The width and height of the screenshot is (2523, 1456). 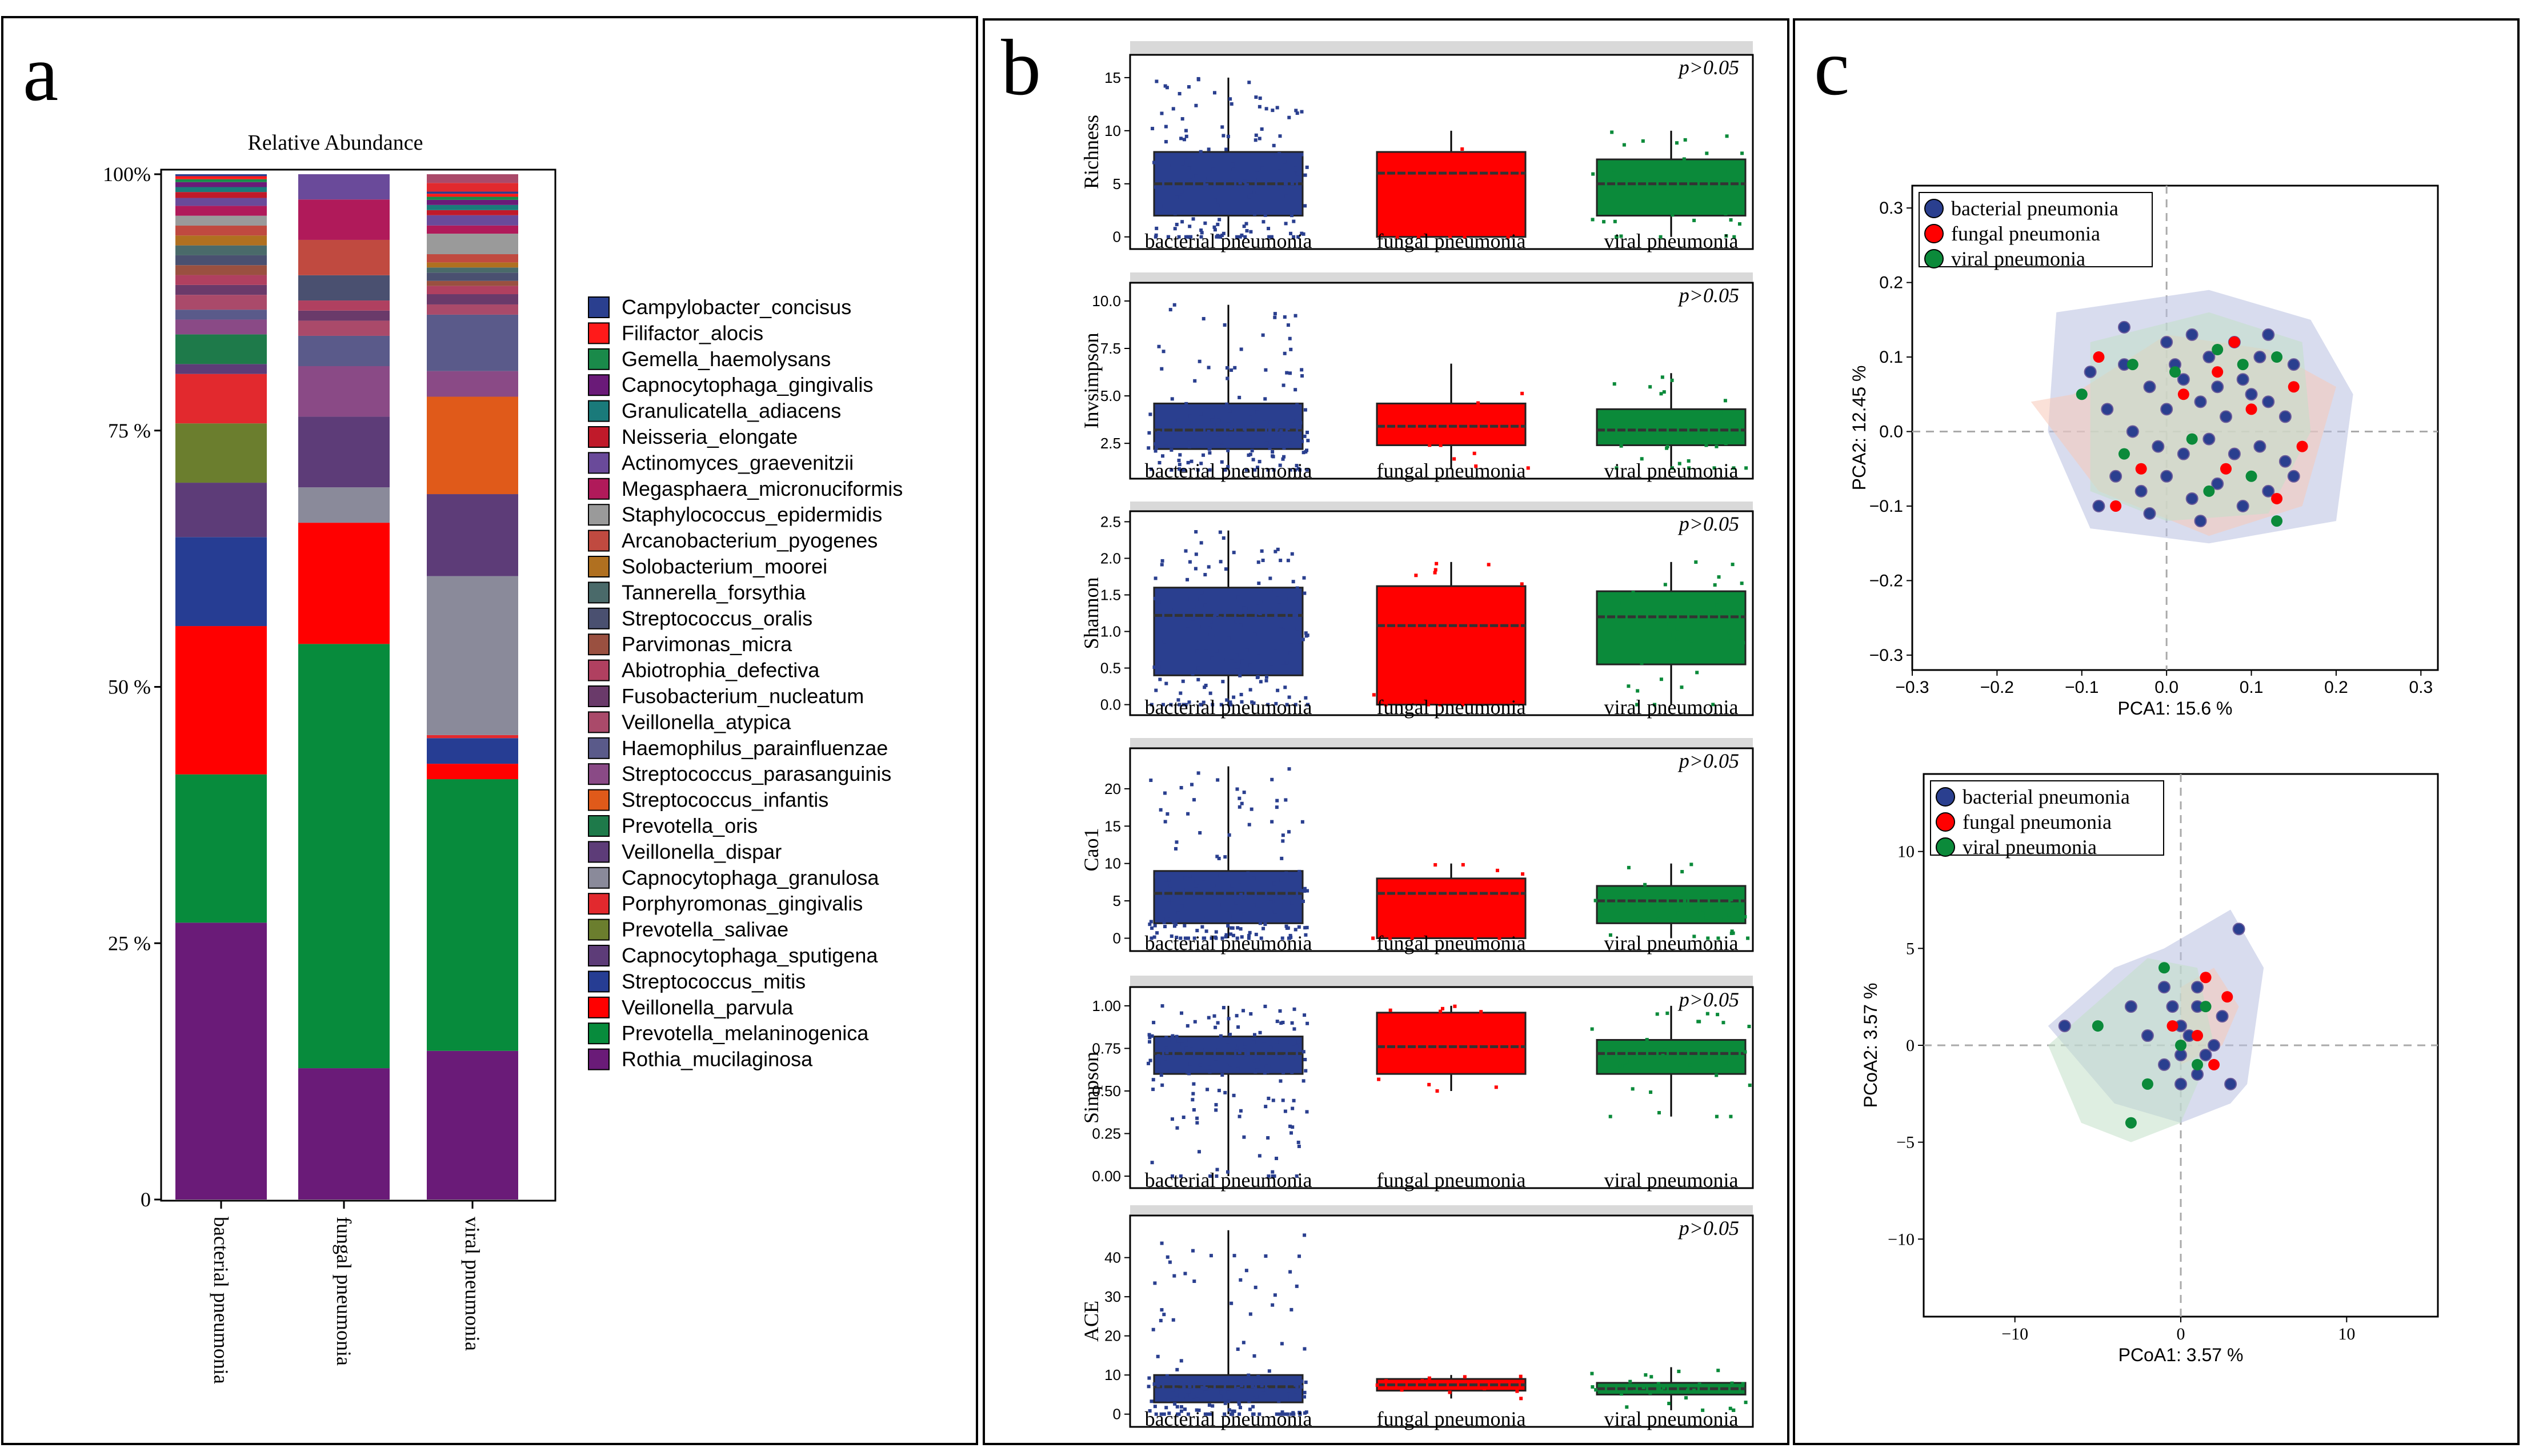 I want to click on box, so click(x=1672, y=427).